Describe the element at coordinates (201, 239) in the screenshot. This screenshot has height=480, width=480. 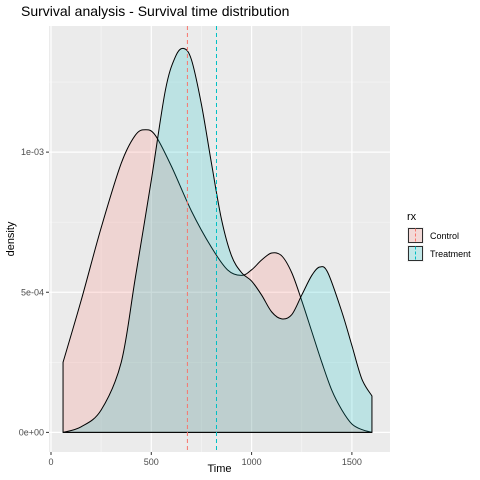
I see `mean-lines` at that location.